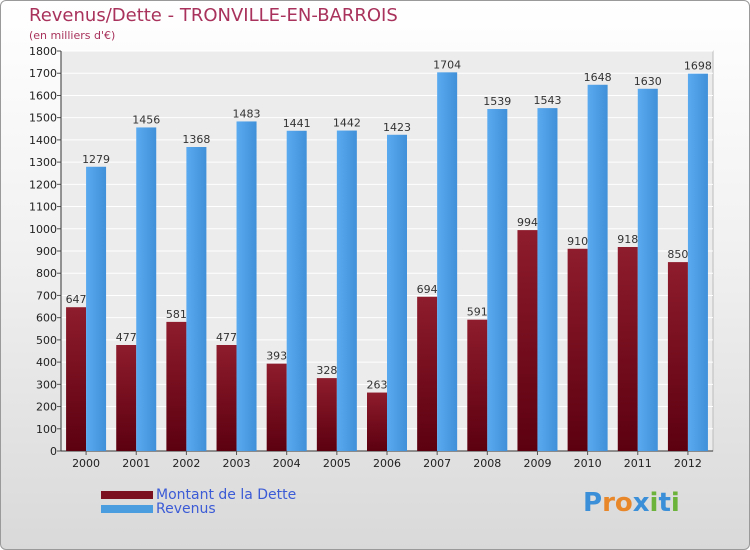 The height and width of the screenshot is (550, 750). Describe the element at coordinates (186, 463) in the screenshot. I see `x-tick-label: 2002` at that location.